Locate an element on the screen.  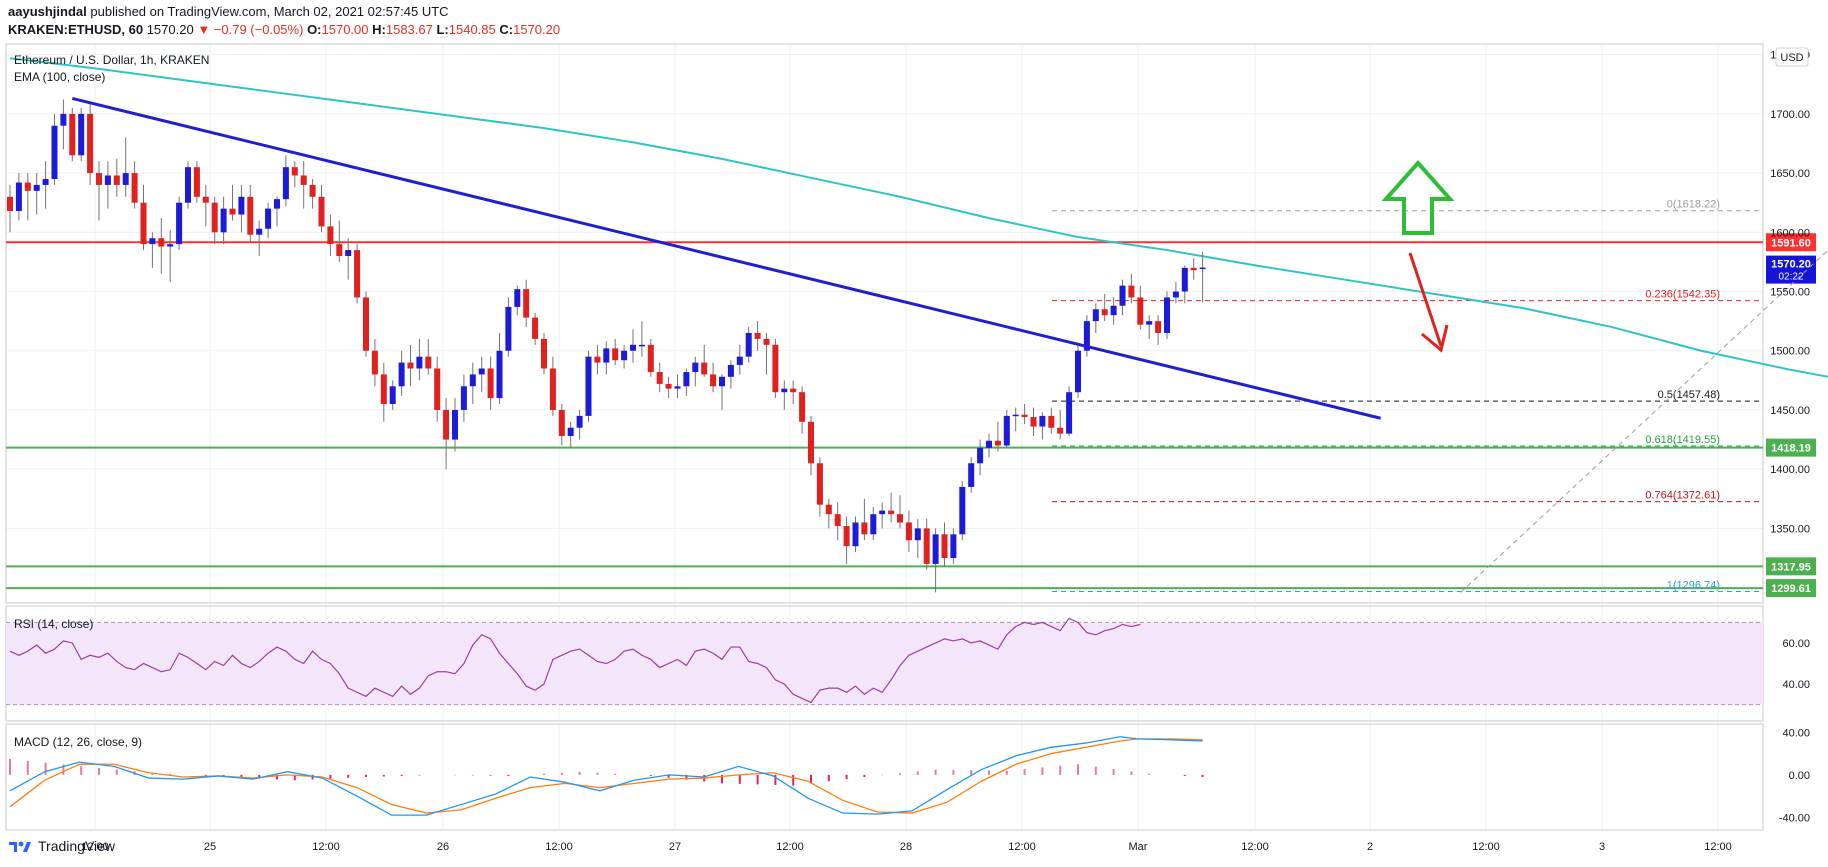
macd-pane is located at coordinates (606, 776).